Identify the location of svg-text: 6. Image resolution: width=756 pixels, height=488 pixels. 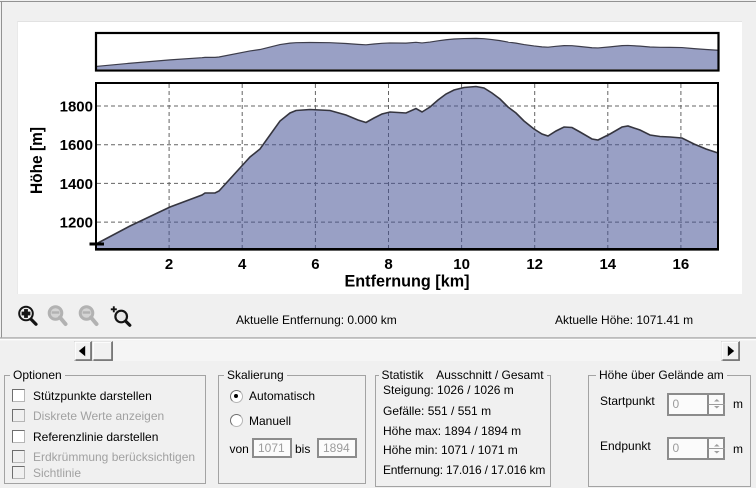
(315, 264).